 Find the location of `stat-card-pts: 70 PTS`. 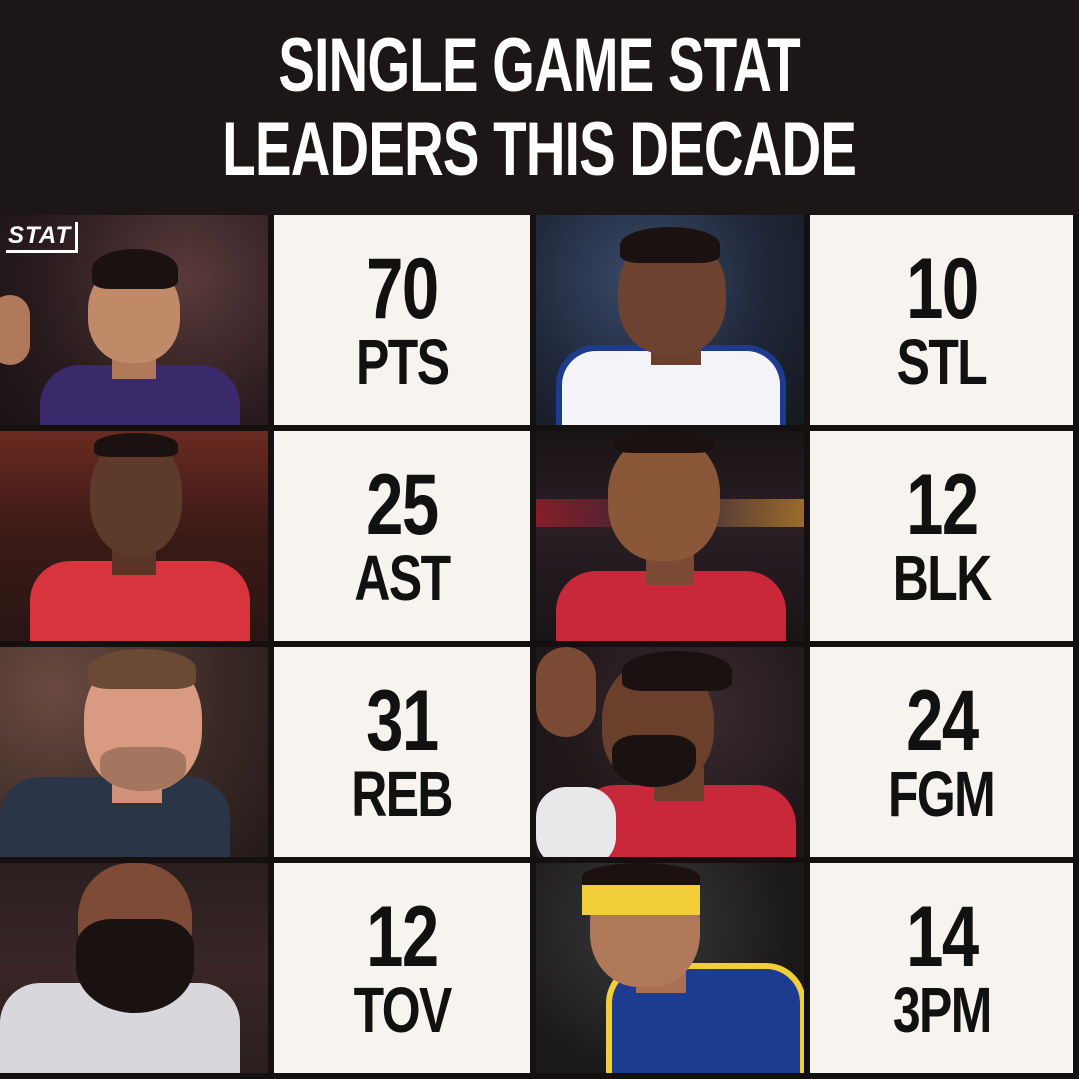

stat-card-pts: 70 PTS is located at coordinates (402, 320).